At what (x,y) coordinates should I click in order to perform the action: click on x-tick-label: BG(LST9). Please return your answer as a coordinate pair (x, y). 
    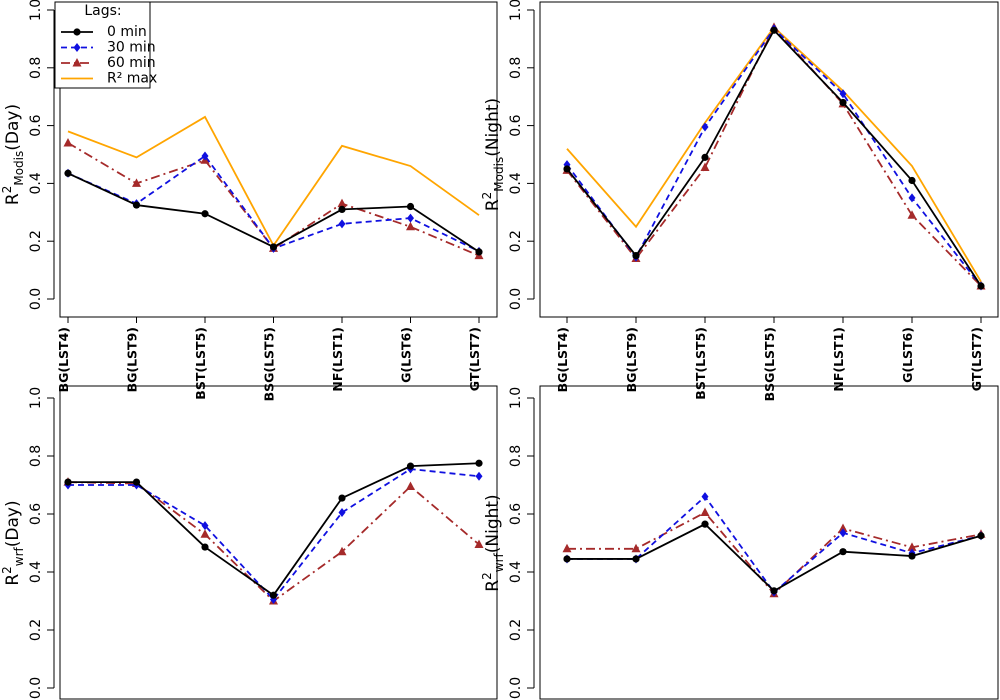
    Looking at the image, I should click on (132, 359).